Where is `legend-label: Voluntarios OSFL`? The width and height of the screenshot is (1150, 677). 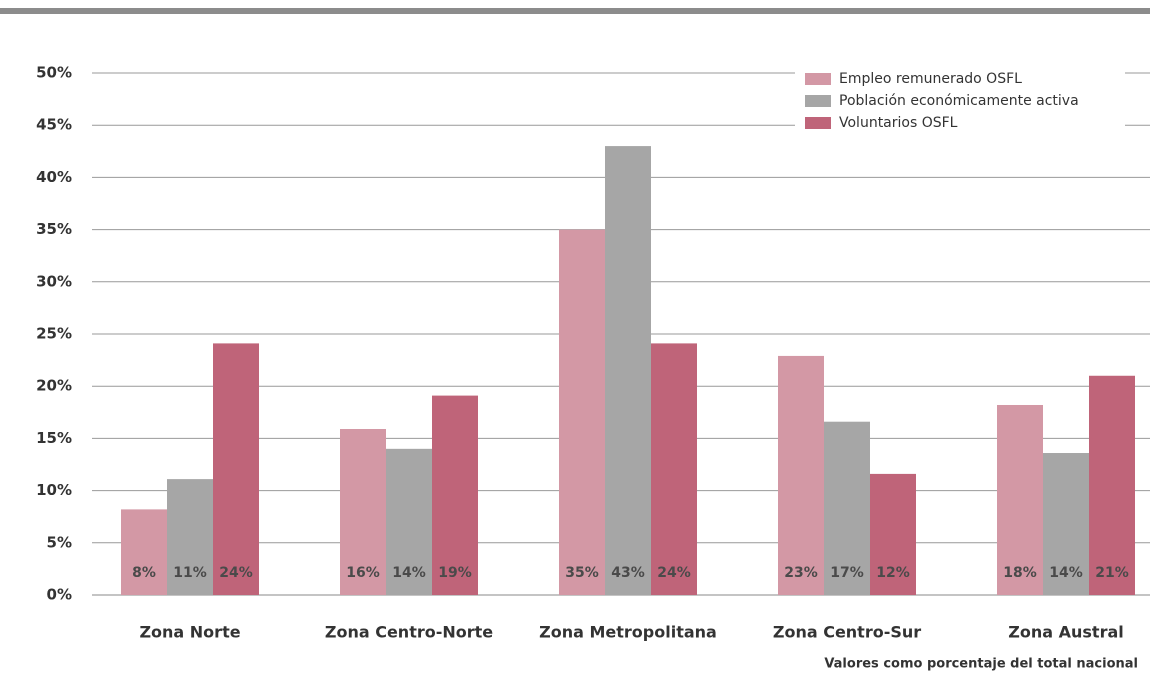 legend-label: Voluntarios OSFL is located at coordinates (898, 123).